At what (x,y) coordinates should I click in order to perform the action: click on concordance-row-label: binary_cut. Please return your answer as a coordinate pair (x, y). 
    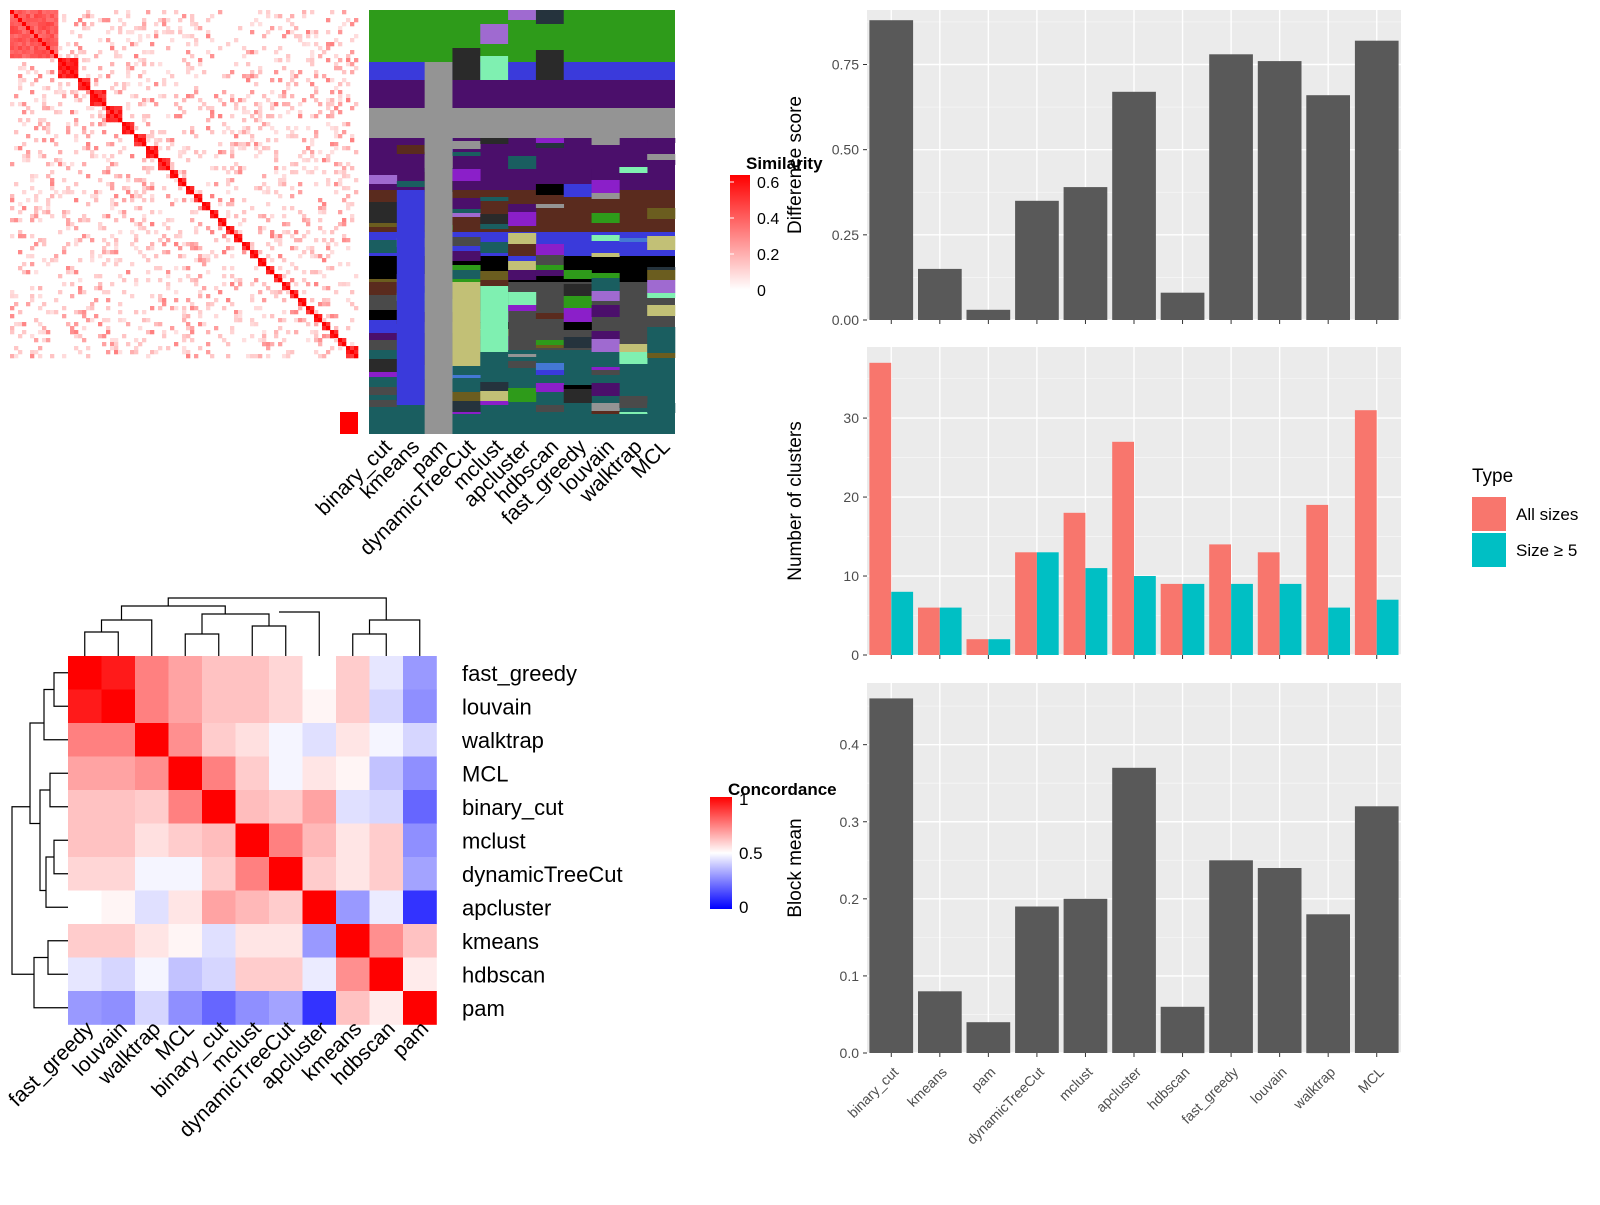
    Looking at the image, I should click on (513, 807).